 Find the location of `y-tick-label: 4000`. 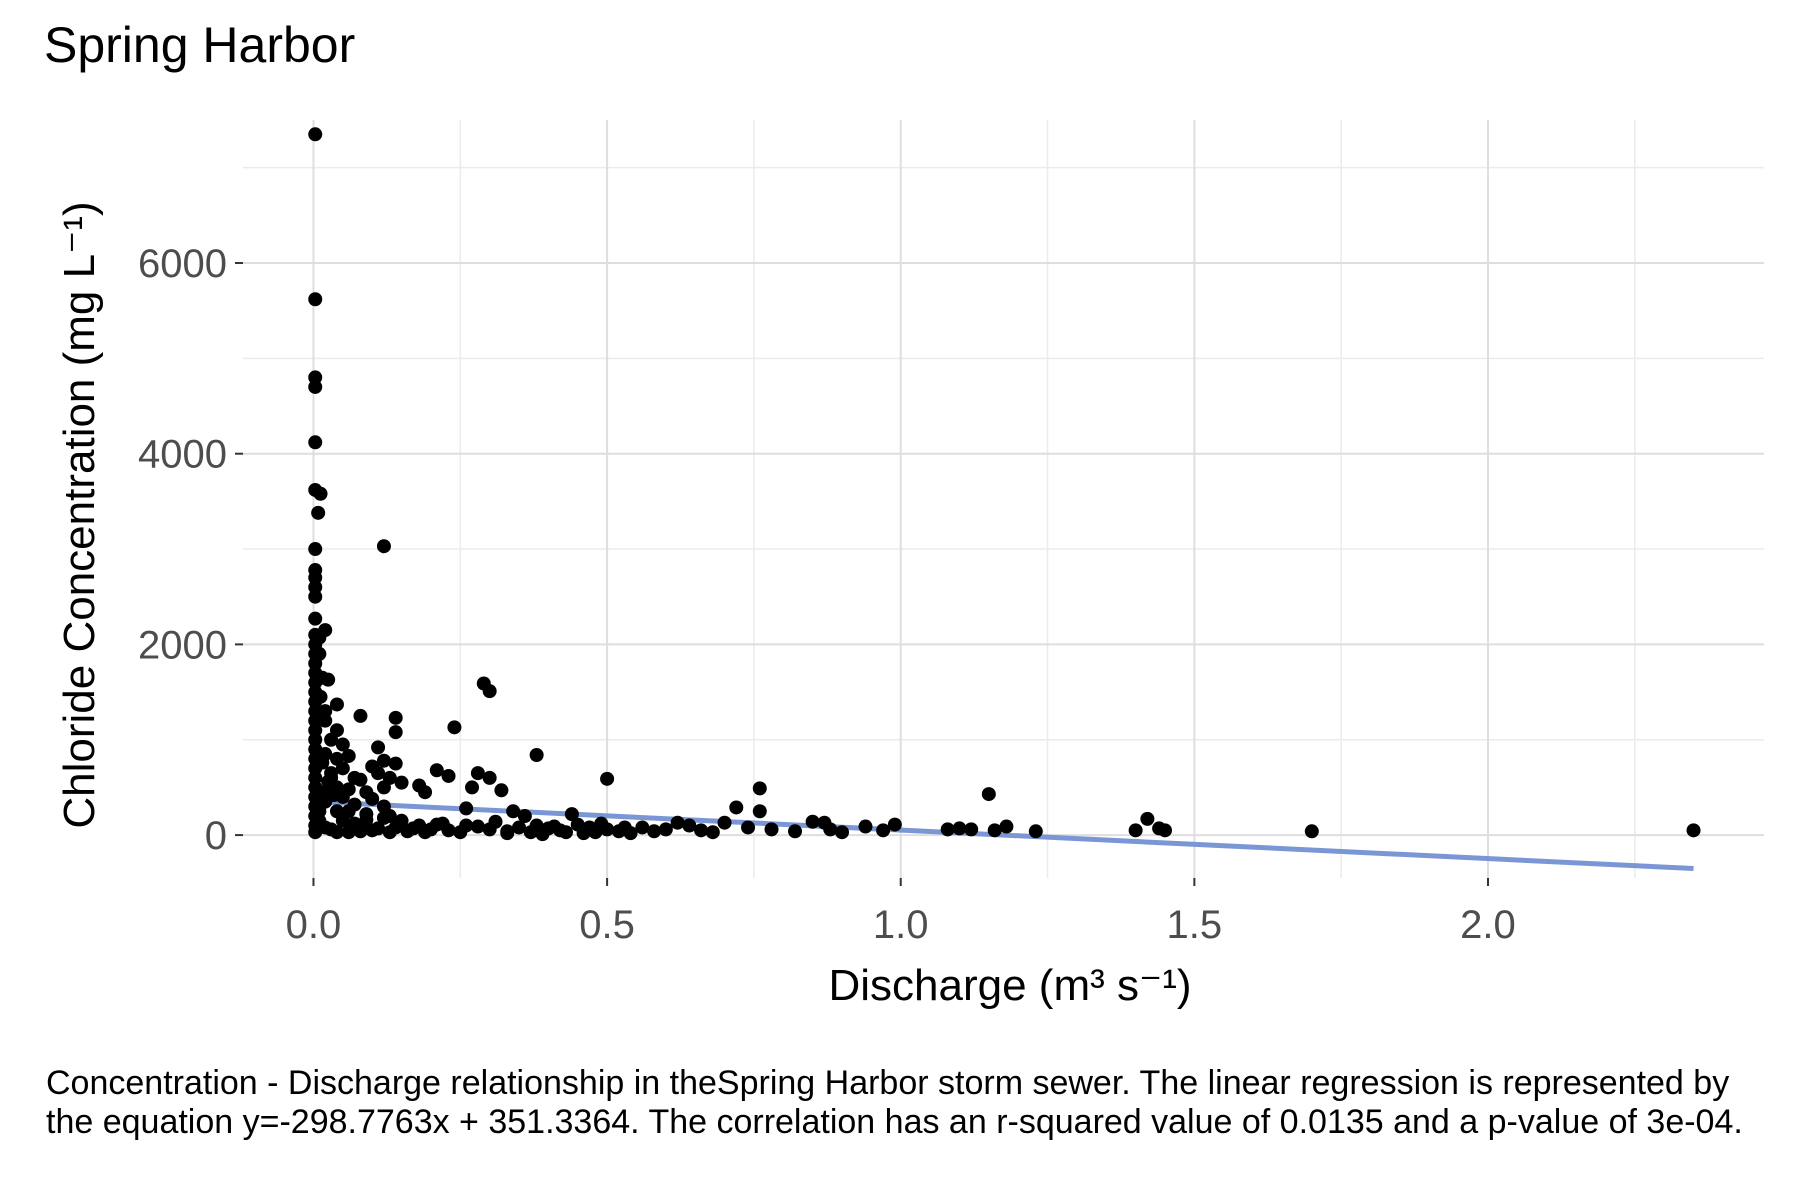

y-tick-label: 4000 is located at coordinates (182, 455).